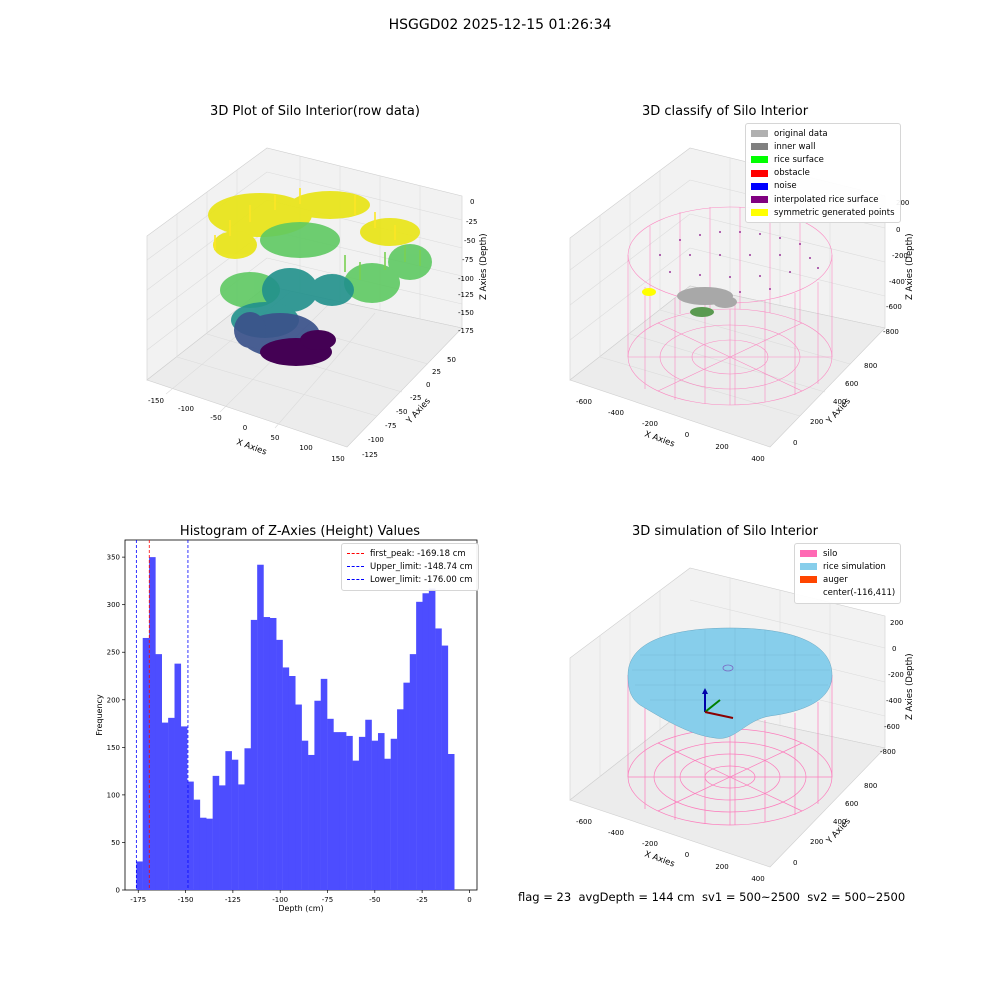 This screenshot has height=1000, width=1000. Describe the element at coordinates (469, 241) in the screenshot. I see `raw-ztick: -50` at that location.